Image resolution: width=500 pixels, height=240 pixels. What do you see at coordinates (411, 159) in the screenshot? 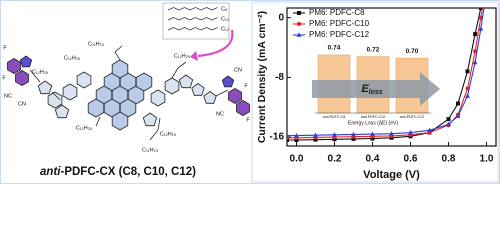
I see `x-tick-label: 0.6` at bounding box center [411, 159].